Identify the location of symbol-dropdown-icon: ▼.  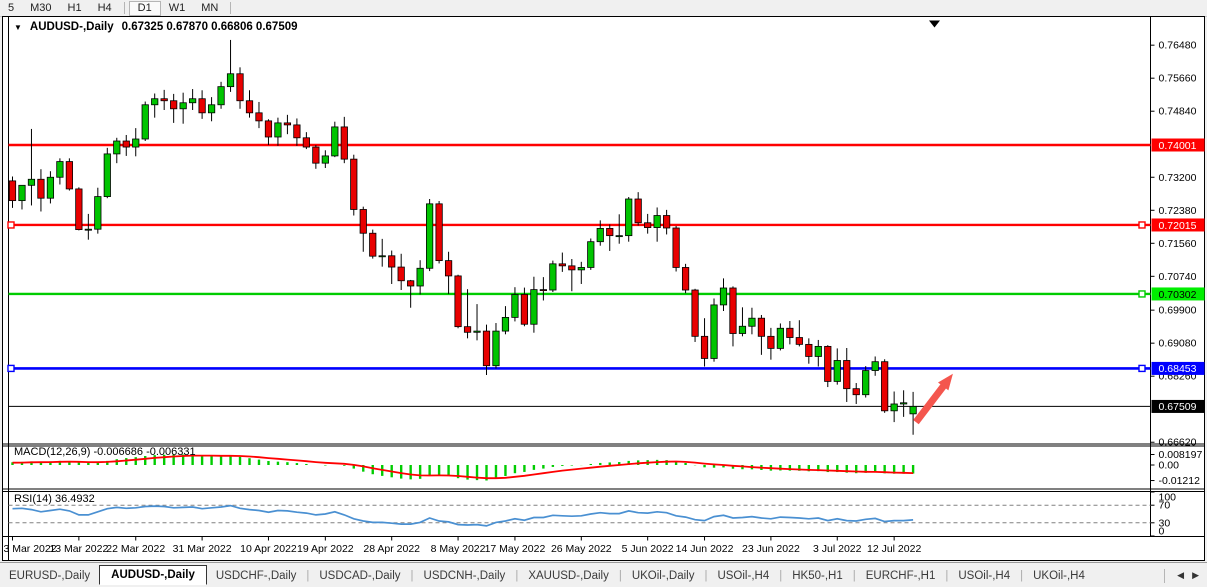
(18, 27).